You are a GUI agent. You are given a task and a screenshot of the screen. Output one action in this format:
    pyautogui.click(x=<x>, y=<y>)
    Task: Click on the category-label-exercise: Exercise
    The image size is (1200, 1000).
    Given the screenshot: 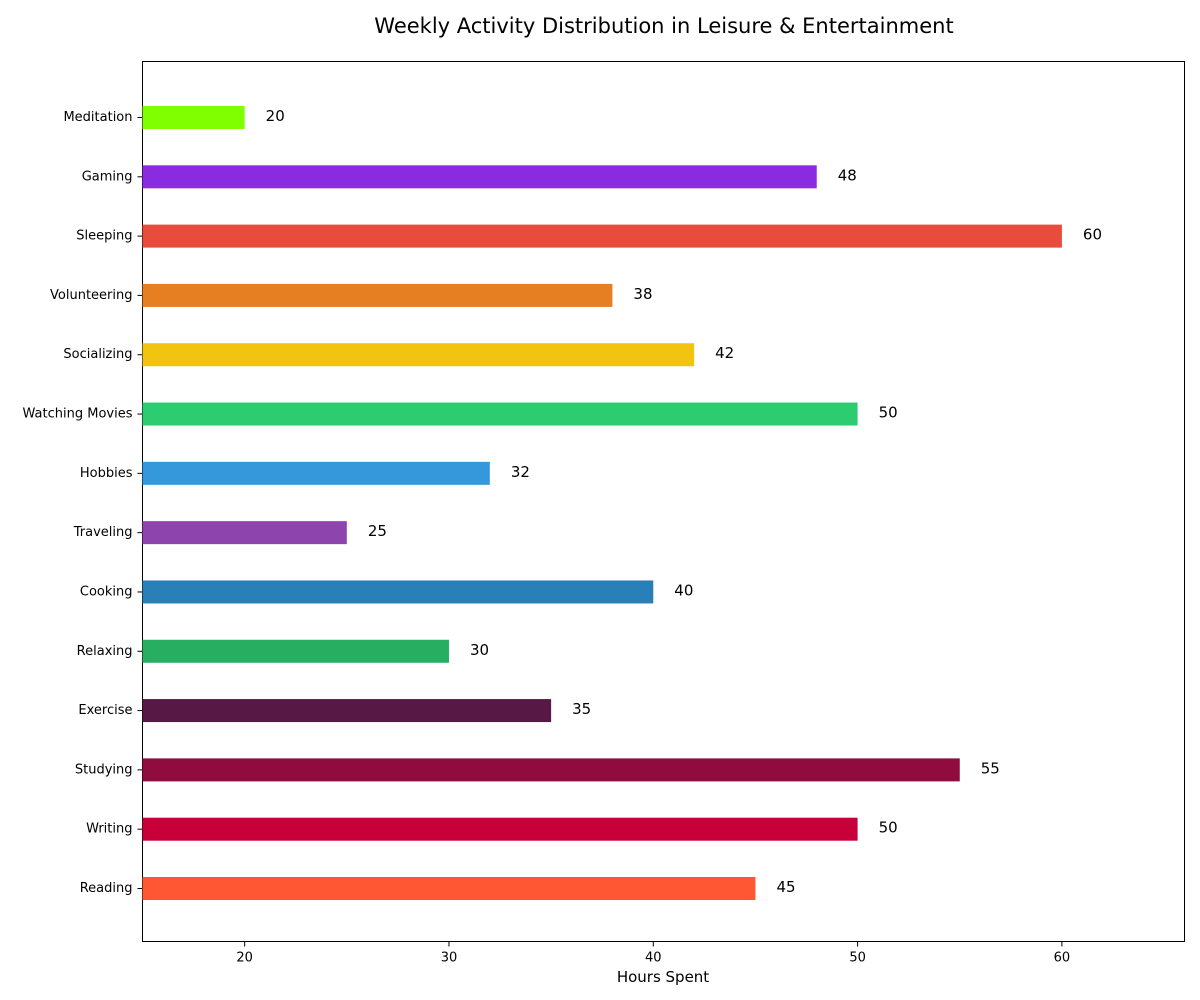 What is the action you would take?
    pyautogui.click(x=105, y=710)
    